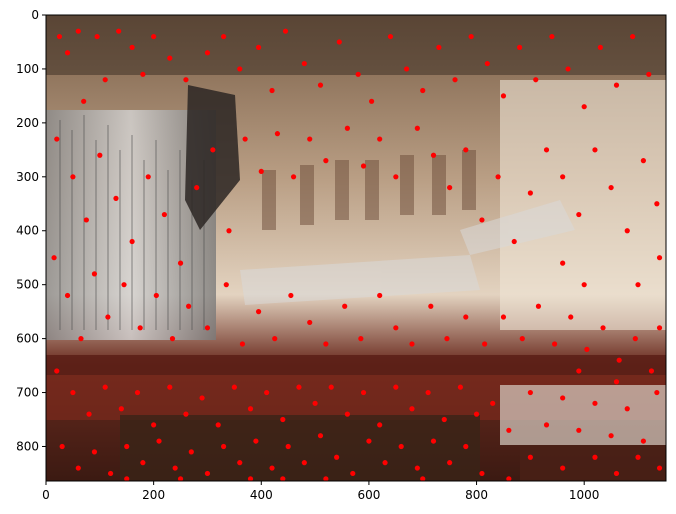 The image size is (676, 514). What do you see at coordinates (35, 15) in the screenshot?
I see `y-tick-label: 0` at bounding box center [35, 15].